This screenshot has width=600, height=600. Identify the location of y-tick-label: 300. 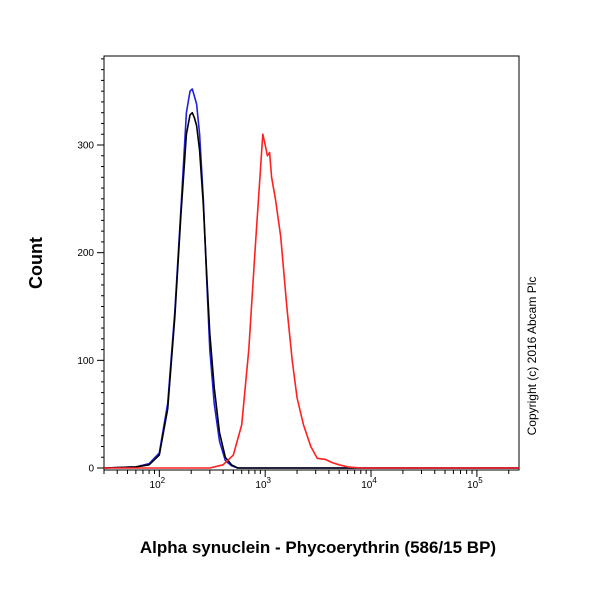
(85, 146).